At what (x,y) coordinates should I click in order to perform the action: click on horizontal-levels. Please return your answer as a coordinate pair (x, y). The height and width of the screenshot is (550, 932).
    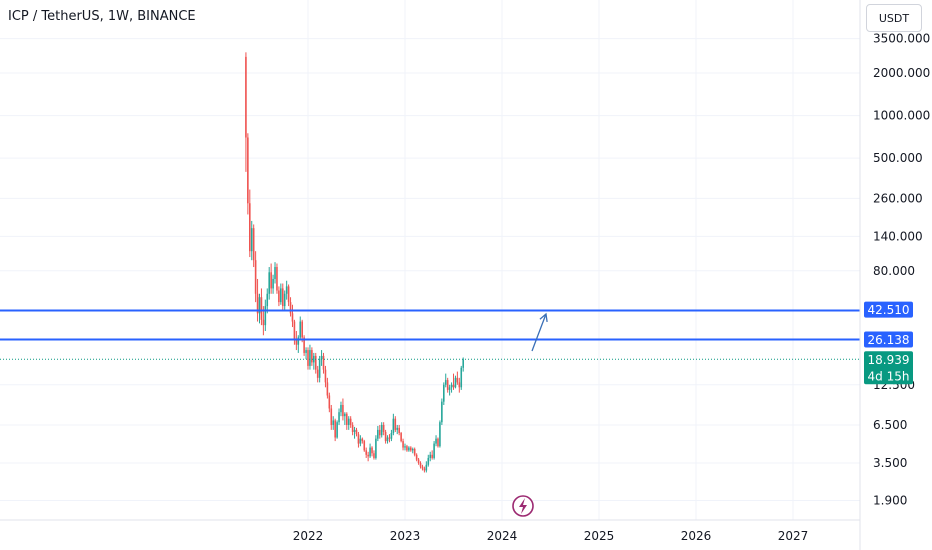
    Looking at the image, I should click on (430, 325).